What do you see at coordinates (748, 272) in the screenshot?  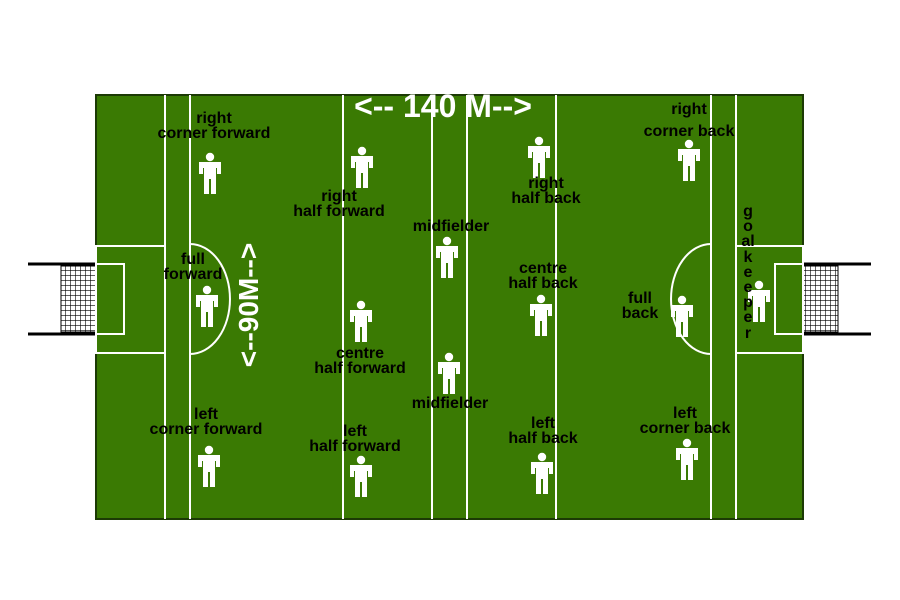 I see `label-goalkeeper: goalkeeper` at bounding box center [748, 272].